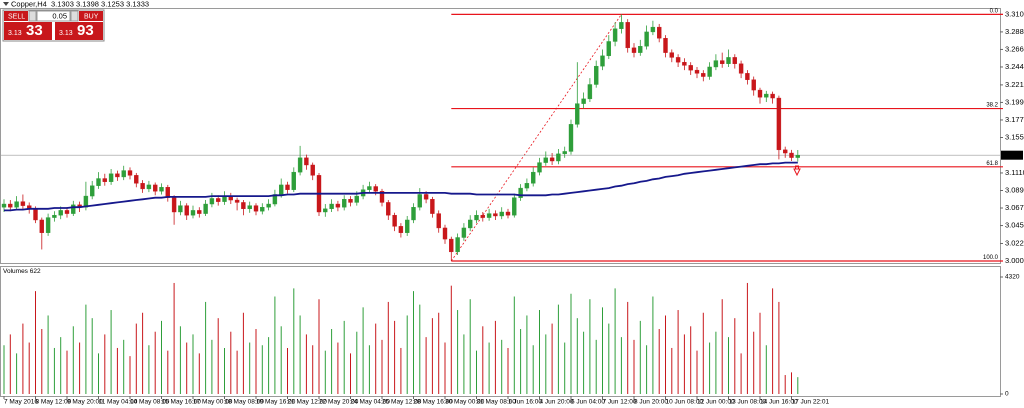 The height and width of the screenshot is (408, 1024). What do you see at coordinates (1014, 66) in the screenshot?
I see `y-tick-label: 3.2440` at bounding box center [1014, 66].